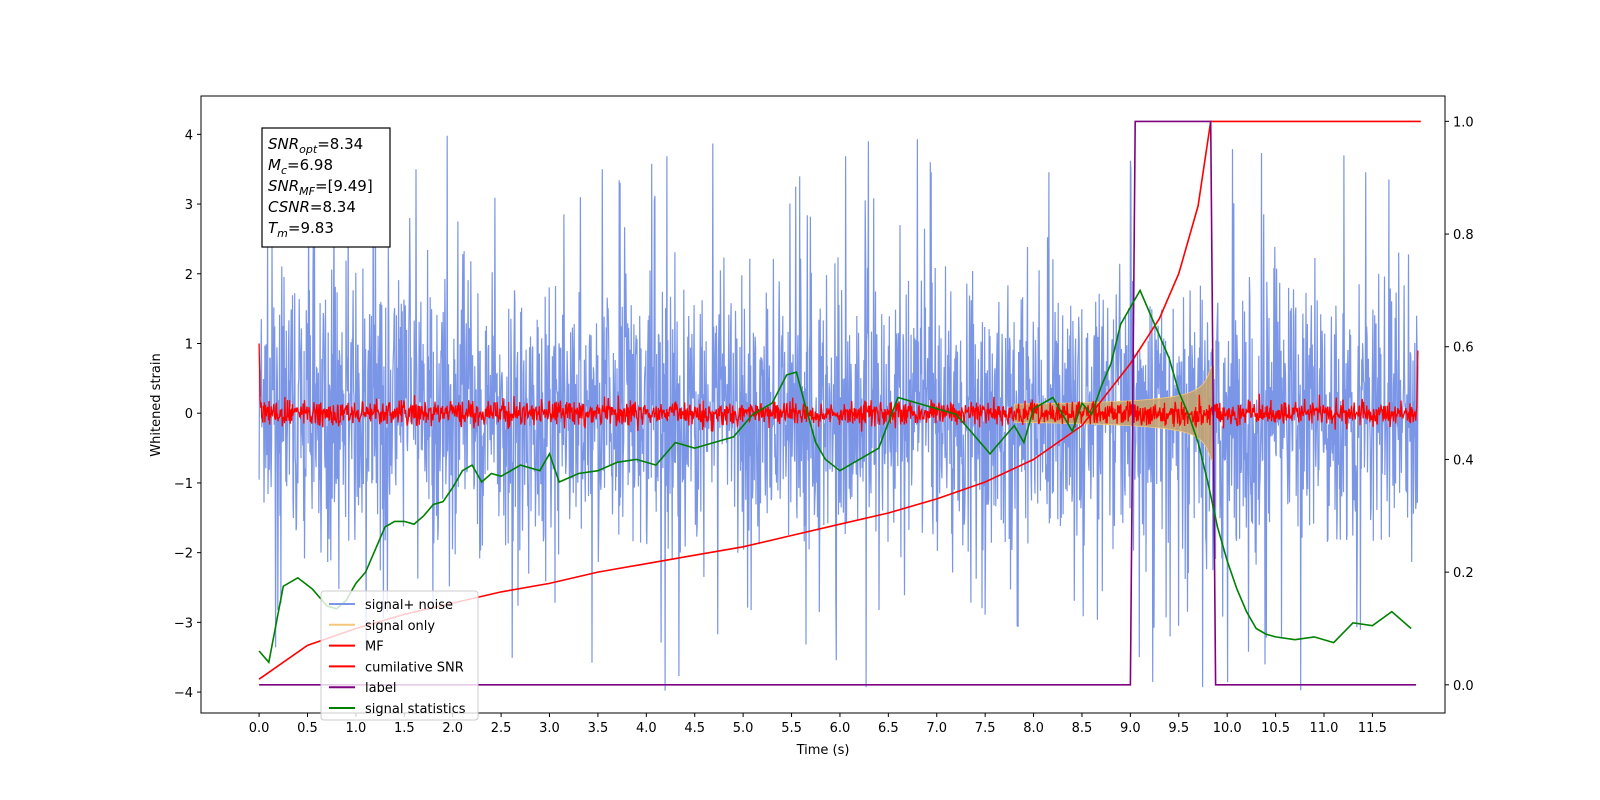 This screenshot has width=1600, height=800. I want to click on y2-tick-label: 0.6, so click(1463, 348).